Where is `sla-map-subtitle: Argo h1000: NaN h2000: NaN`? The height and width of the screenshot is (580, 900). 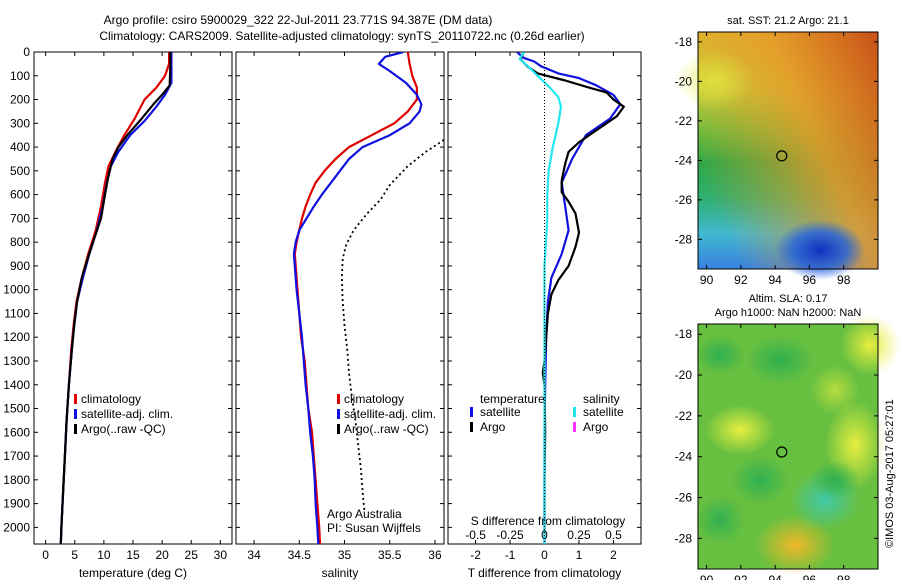 sla-map-subtitle: Argo h1000: NaN h2000: NaN is located at coordinates (788, 313).